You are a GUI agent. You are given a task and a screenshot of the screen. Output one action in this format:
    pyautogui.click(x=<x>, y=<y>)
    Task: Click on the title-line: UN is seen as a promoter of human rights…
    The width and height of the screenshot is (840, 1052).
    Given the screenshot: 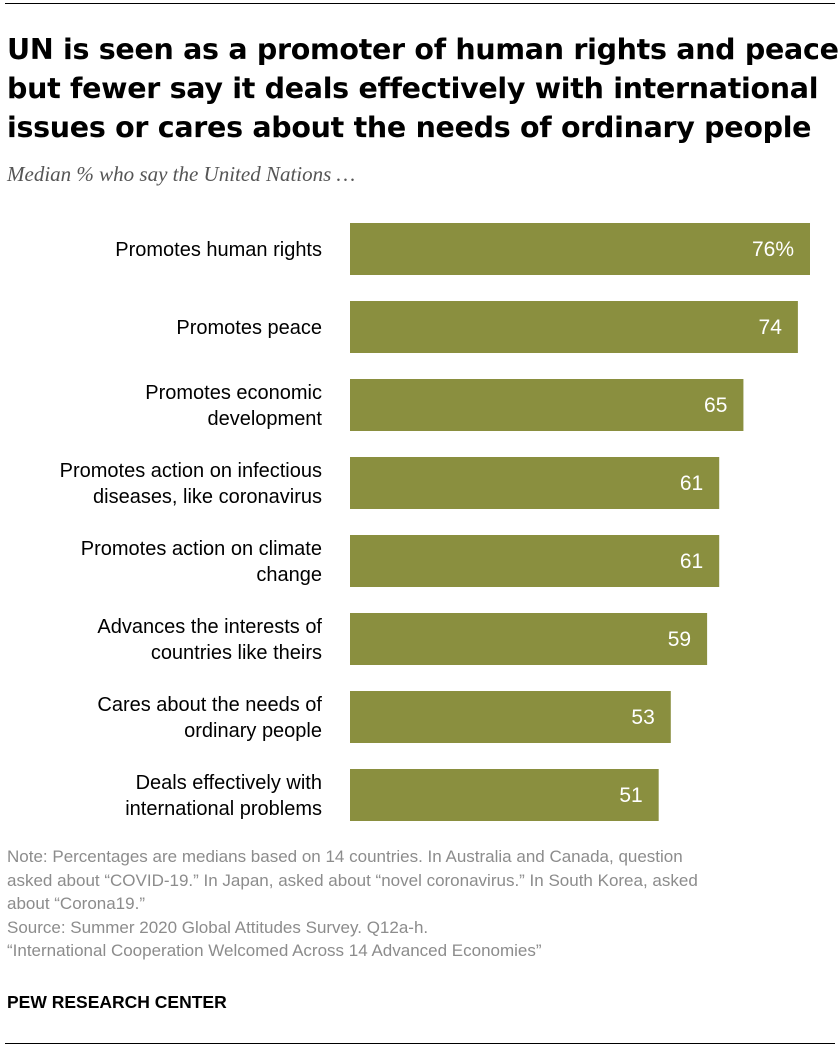 What is the action you would take?
    pyautogui.click(x=423, y=49)
    